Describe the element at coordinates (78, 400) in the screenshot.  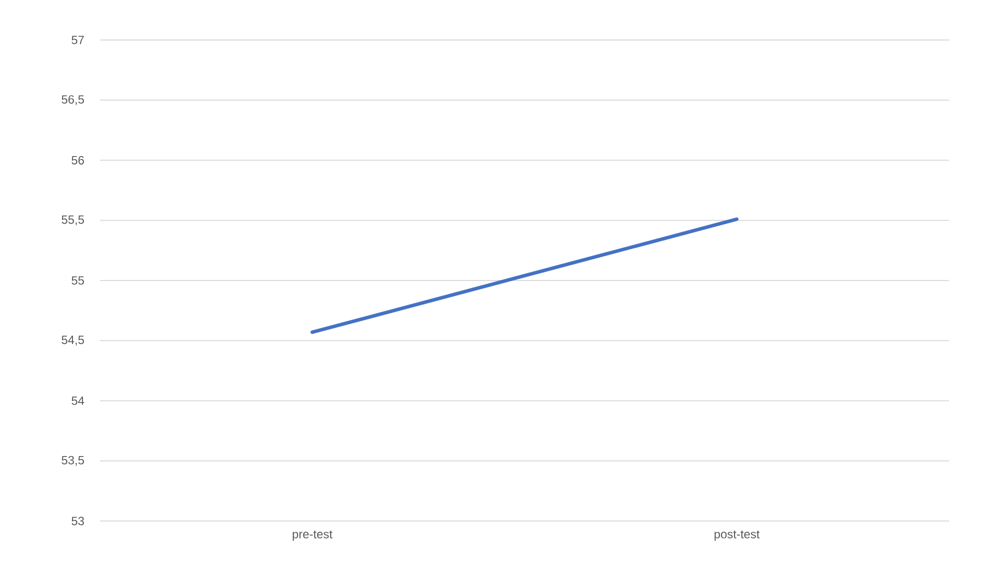
I see `y-tick-label: 54` at that location.